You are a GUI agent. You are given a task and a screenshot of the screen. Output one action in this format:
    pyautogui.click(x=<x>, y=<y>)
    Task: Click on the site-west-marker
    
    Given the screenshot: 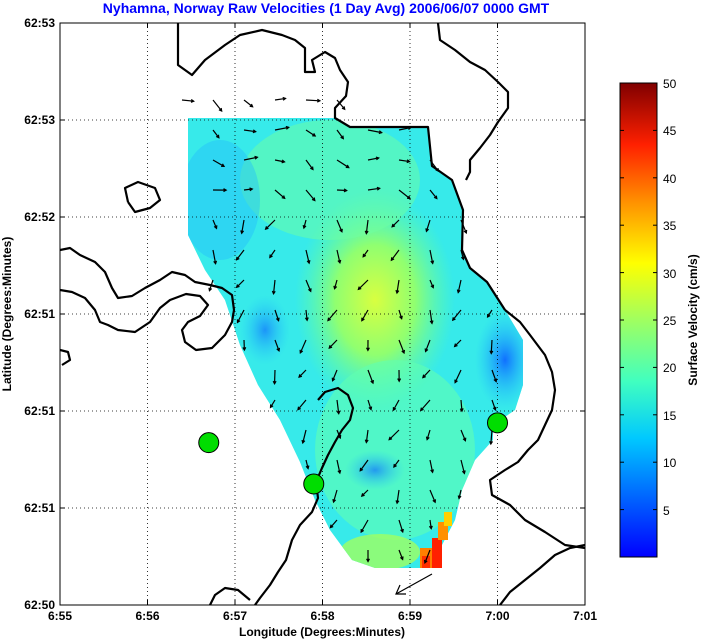 What is the action you would take?
    pyautogui.click(x=209, y=443)
    